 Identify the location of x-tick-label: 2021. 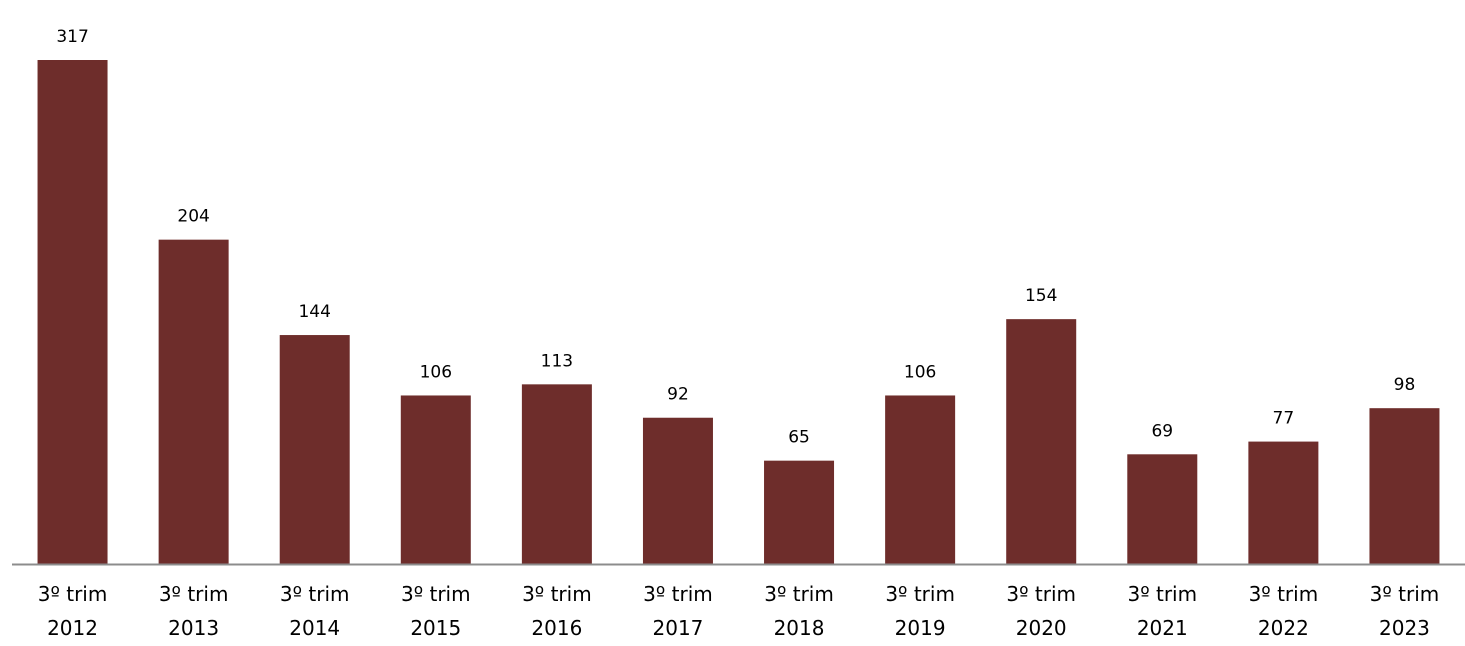
(1162, 628).